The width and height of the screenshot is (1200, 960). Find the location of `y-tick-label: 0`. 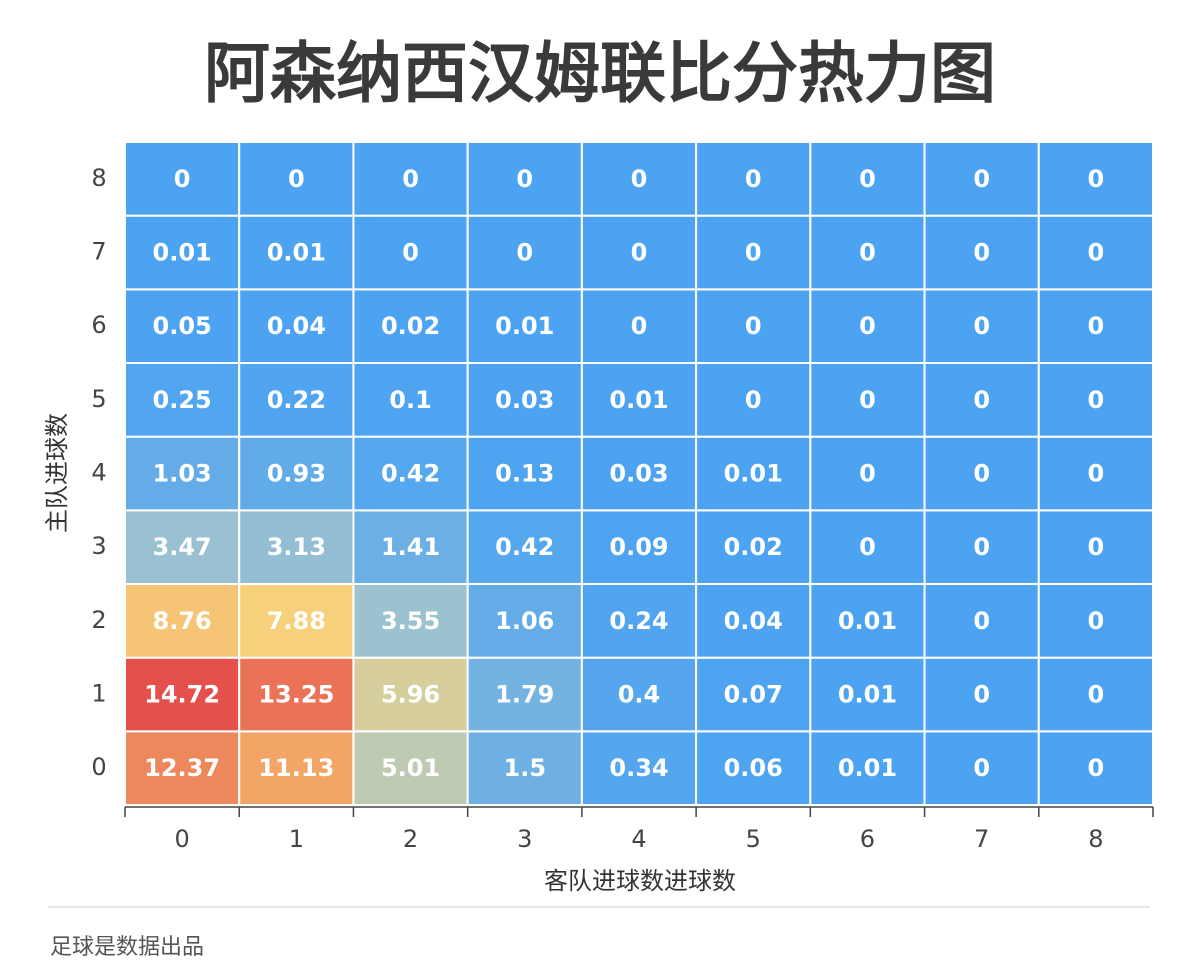

y-tick-label: 0 is located at coordinates (98, 767).